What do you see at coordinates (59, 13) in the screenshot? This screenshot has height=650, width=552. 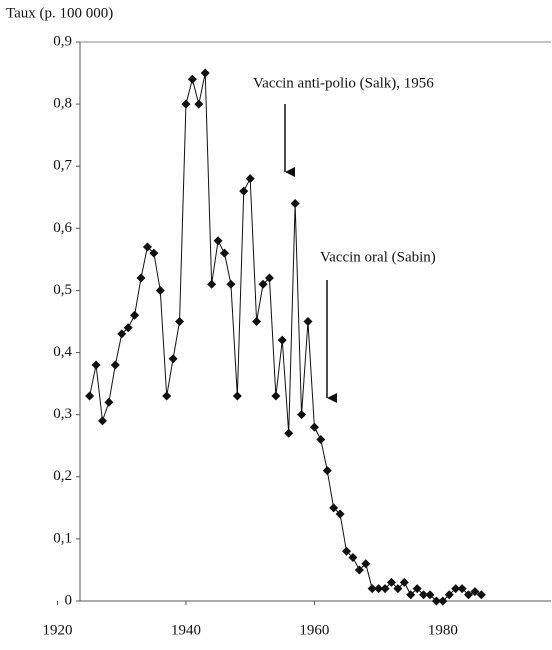 I see `y-axis-label: Taux (p. 100 000)` at bounding box center [59, 13].